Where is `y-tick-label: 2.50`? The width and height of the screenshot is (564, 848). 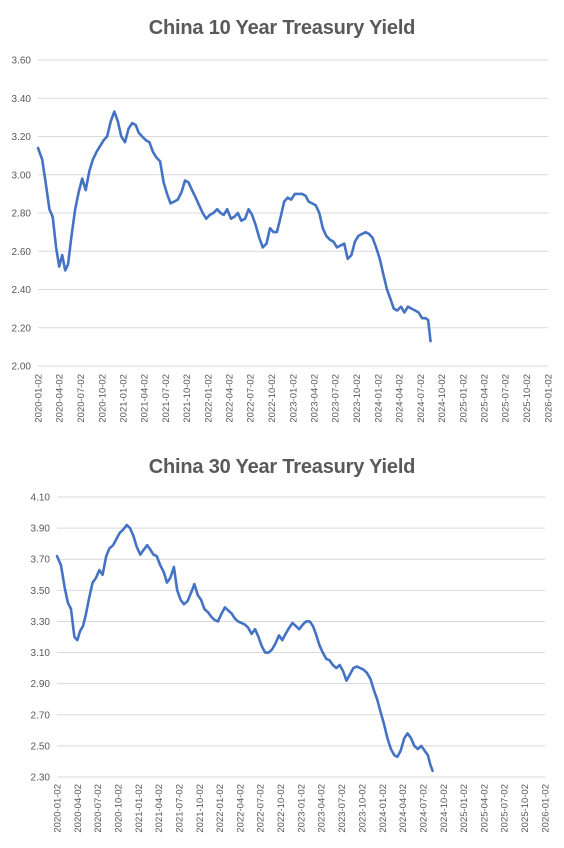
y-tick-label: 2.50 is located at coordinates (41, 746).